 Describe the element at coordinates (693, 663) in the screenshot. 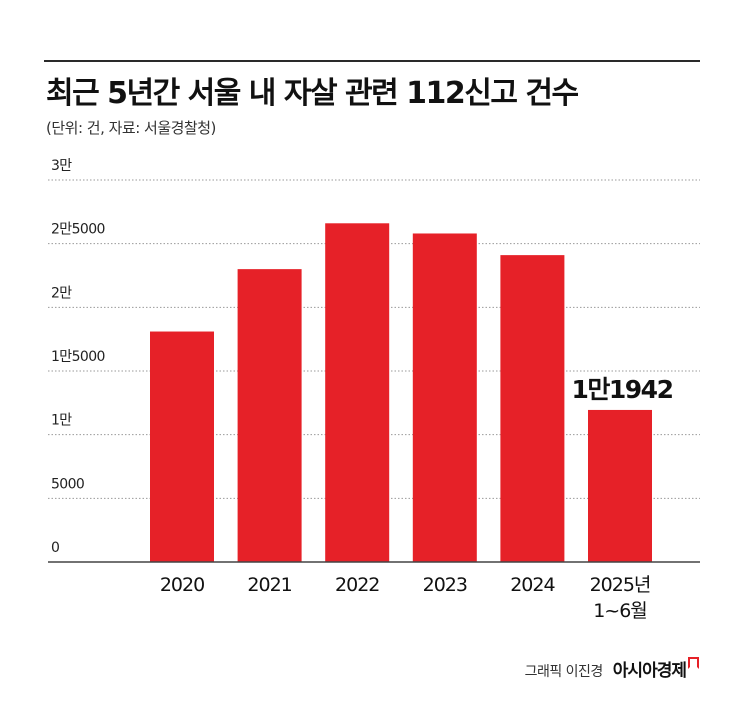

I see `brand-mark-icon` at that location.